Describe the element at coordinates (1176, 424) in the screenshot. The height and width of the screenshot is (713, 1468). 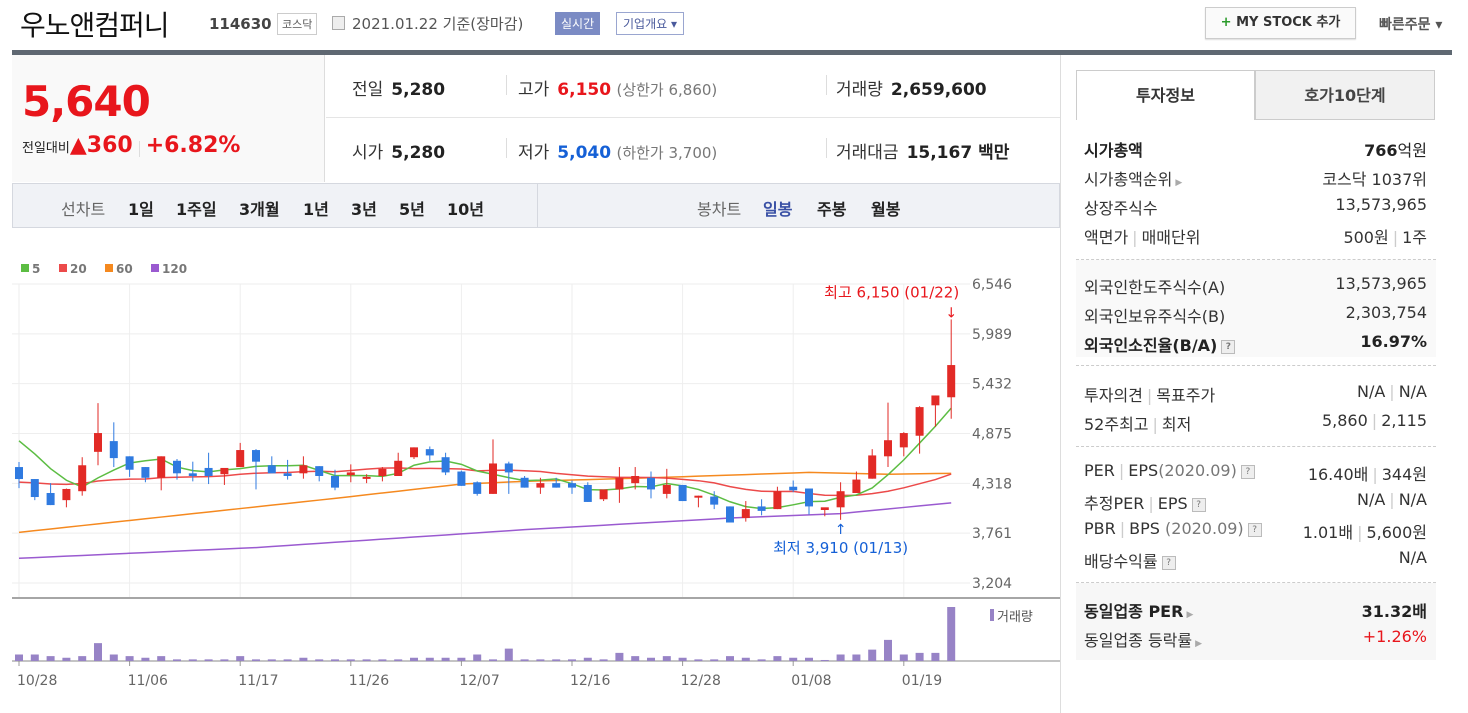
I see `w52-low-label: 최저` at that location.